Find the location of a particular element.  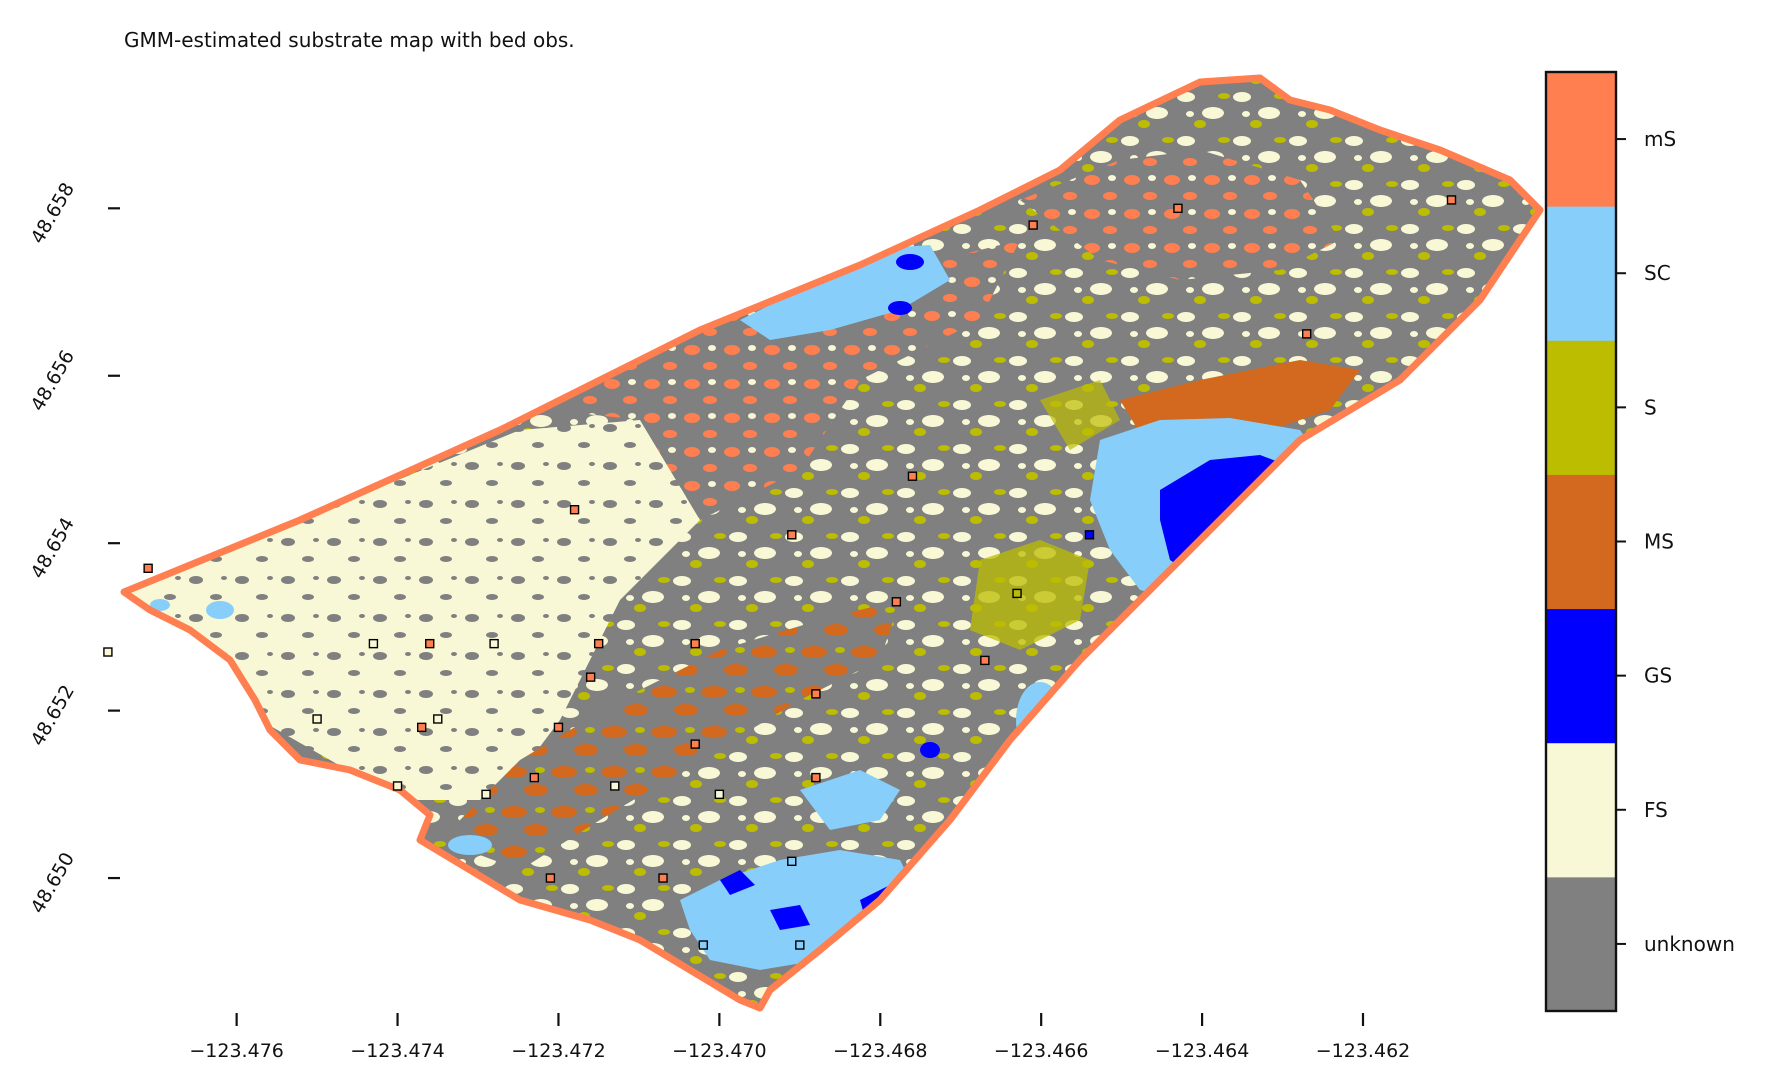

legend-frame is located at coordinates (1581, 541).